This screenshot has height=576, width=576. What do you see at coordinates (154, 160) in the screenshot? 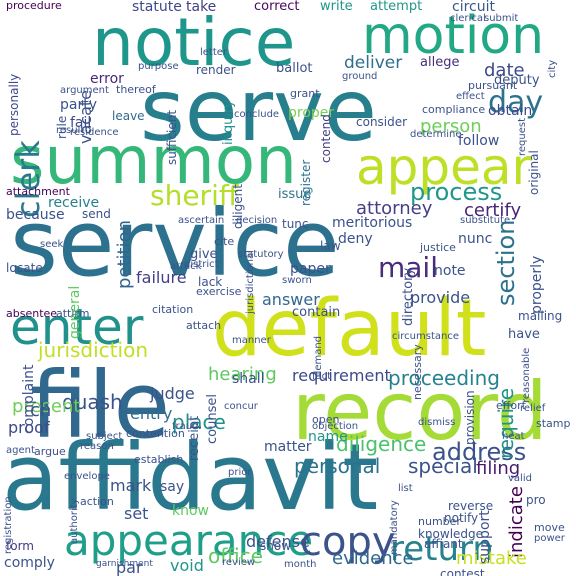
I see `word-summon: summon` at bounding box center [154, 160].